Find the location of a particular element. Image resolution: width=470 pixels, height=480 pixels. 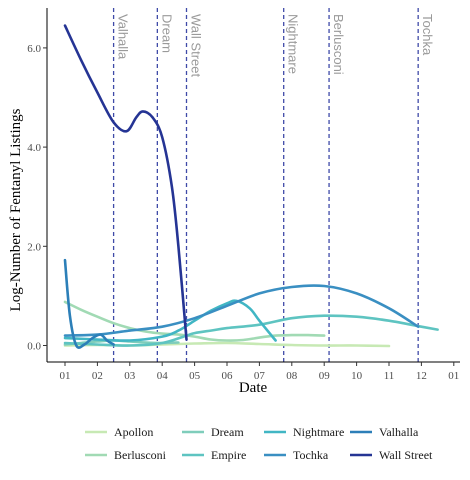

x-tick-label: 08 is located at coordinates (292, 376).